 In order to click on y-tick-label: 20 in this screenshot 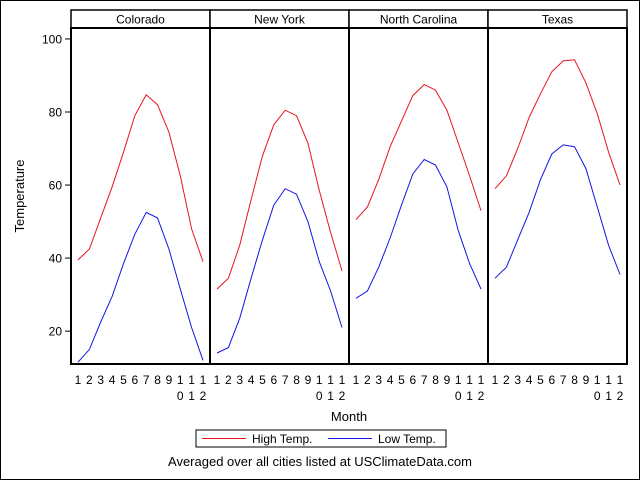, I will do `click(56, 332)`.